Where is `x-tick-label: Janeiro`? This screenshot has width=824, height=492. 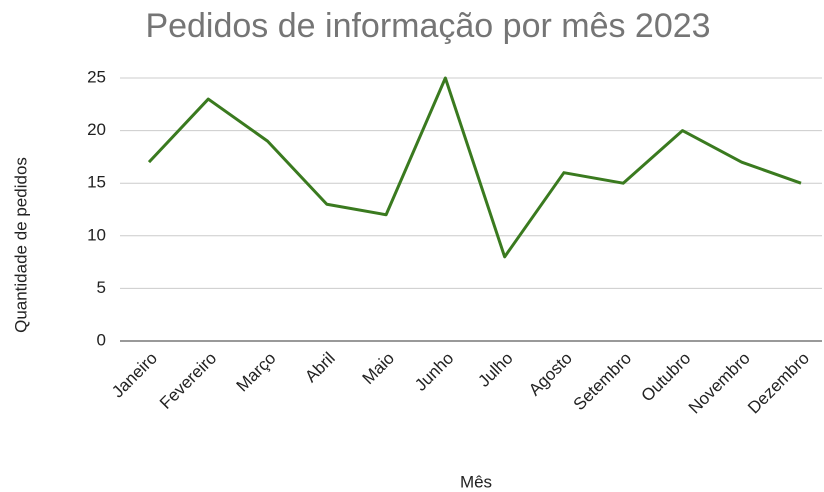 x-tick-label: Janeiro is located at coordinates (134, 375).